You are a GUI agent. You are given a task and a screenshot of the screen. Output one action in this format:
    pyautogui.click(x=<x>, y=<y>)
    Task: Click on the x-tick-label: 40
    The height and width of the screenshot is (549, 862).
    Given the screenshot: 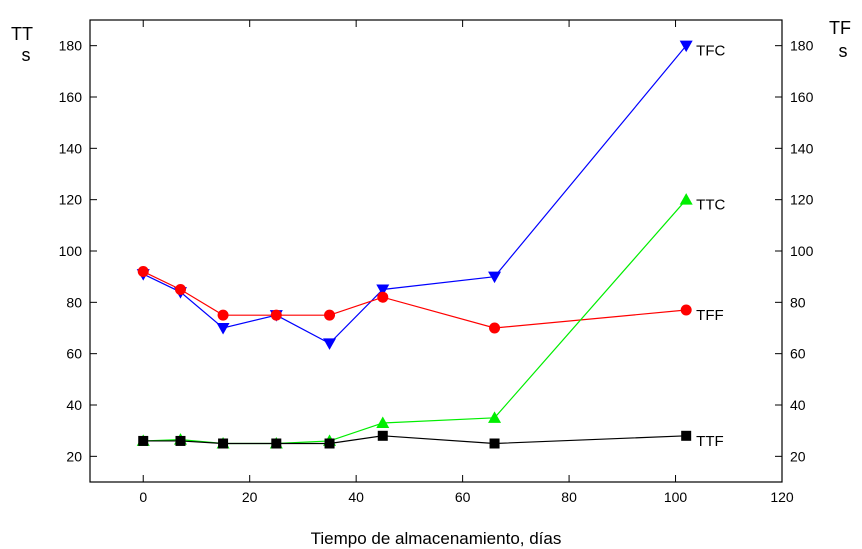 What is the action you would take?
    pyautogui.click(x=356, y=497)
    